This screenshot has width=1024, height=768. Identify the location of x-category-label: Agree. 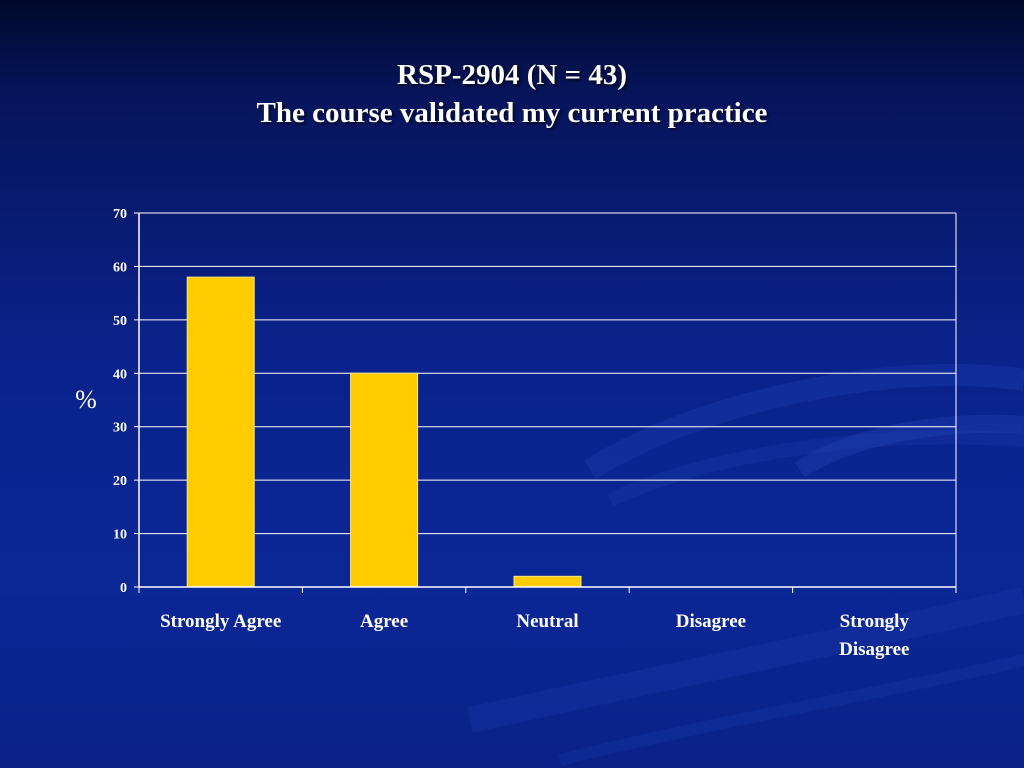
(384, 621).